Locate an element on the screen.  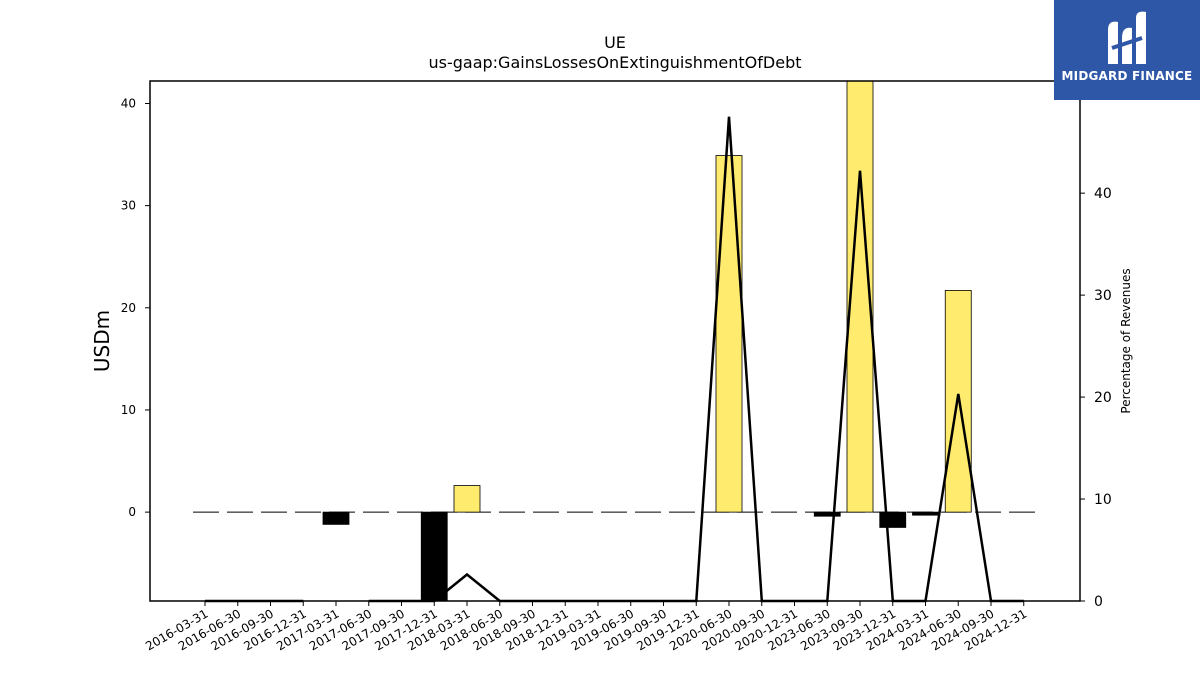
chart-title: UE is located at coordinates (615, 42).